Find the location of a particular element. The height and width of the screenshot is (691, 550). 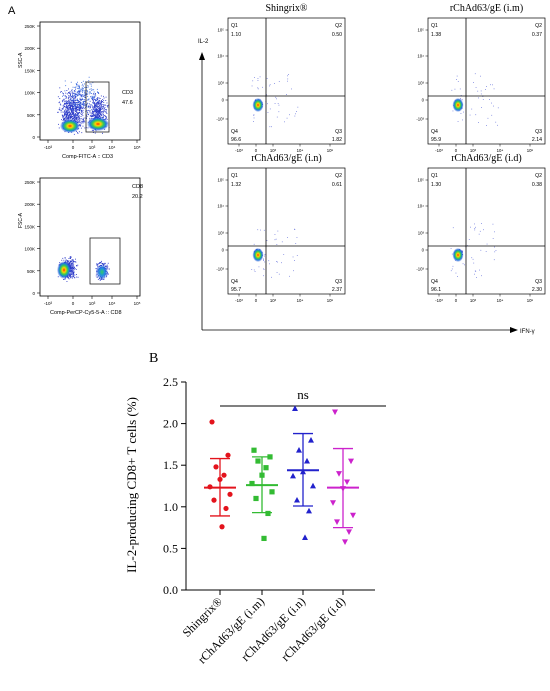

q4-label: Q4 is located at coordinates (234, 132).